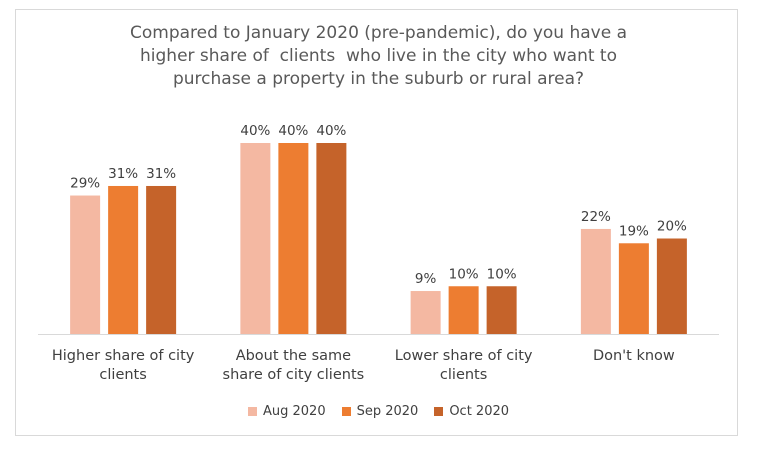 The height and width of the screenshot is (456, 757). What do you see at coordinates (439, 411) in the screenshot?
I see `legend-swatch-oct-2020` at bounding box center [439, 411].